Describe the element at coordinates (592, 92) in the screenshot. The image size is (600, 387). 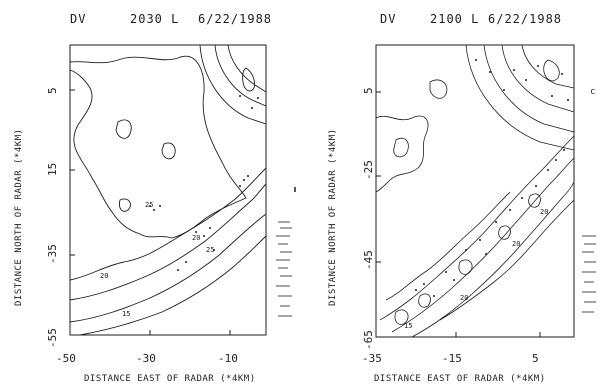
I see `right-edge-mark: c` at that location.